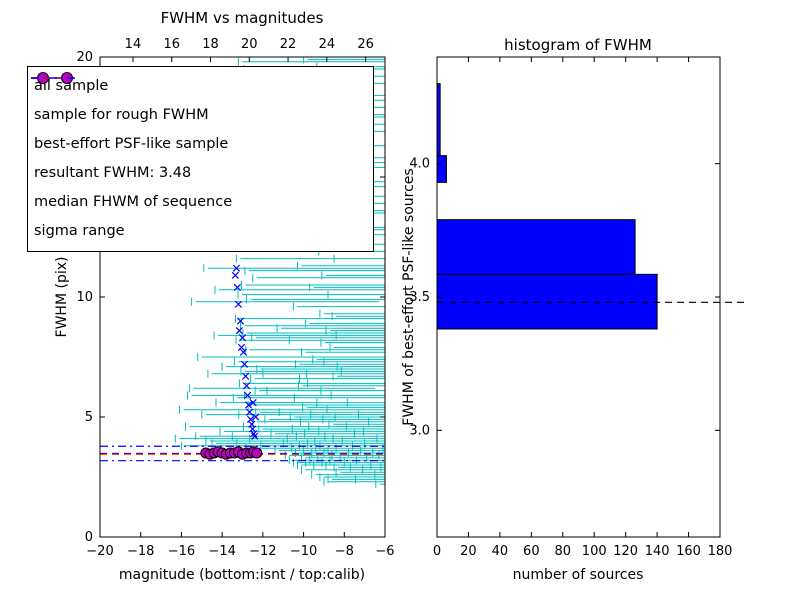 This screenshot has height=600, width=800. I want to click on tick-label: 18, so click(210, 44).